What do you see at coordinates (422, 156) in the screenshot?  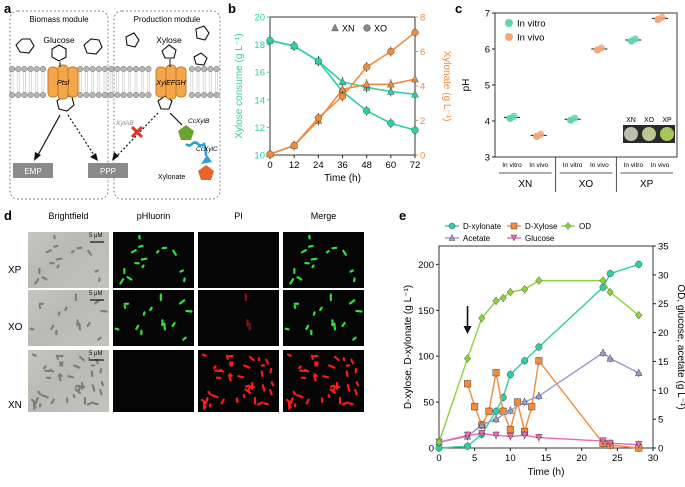 I see `right-tick-label: 0` at bounding box center [422, 156].